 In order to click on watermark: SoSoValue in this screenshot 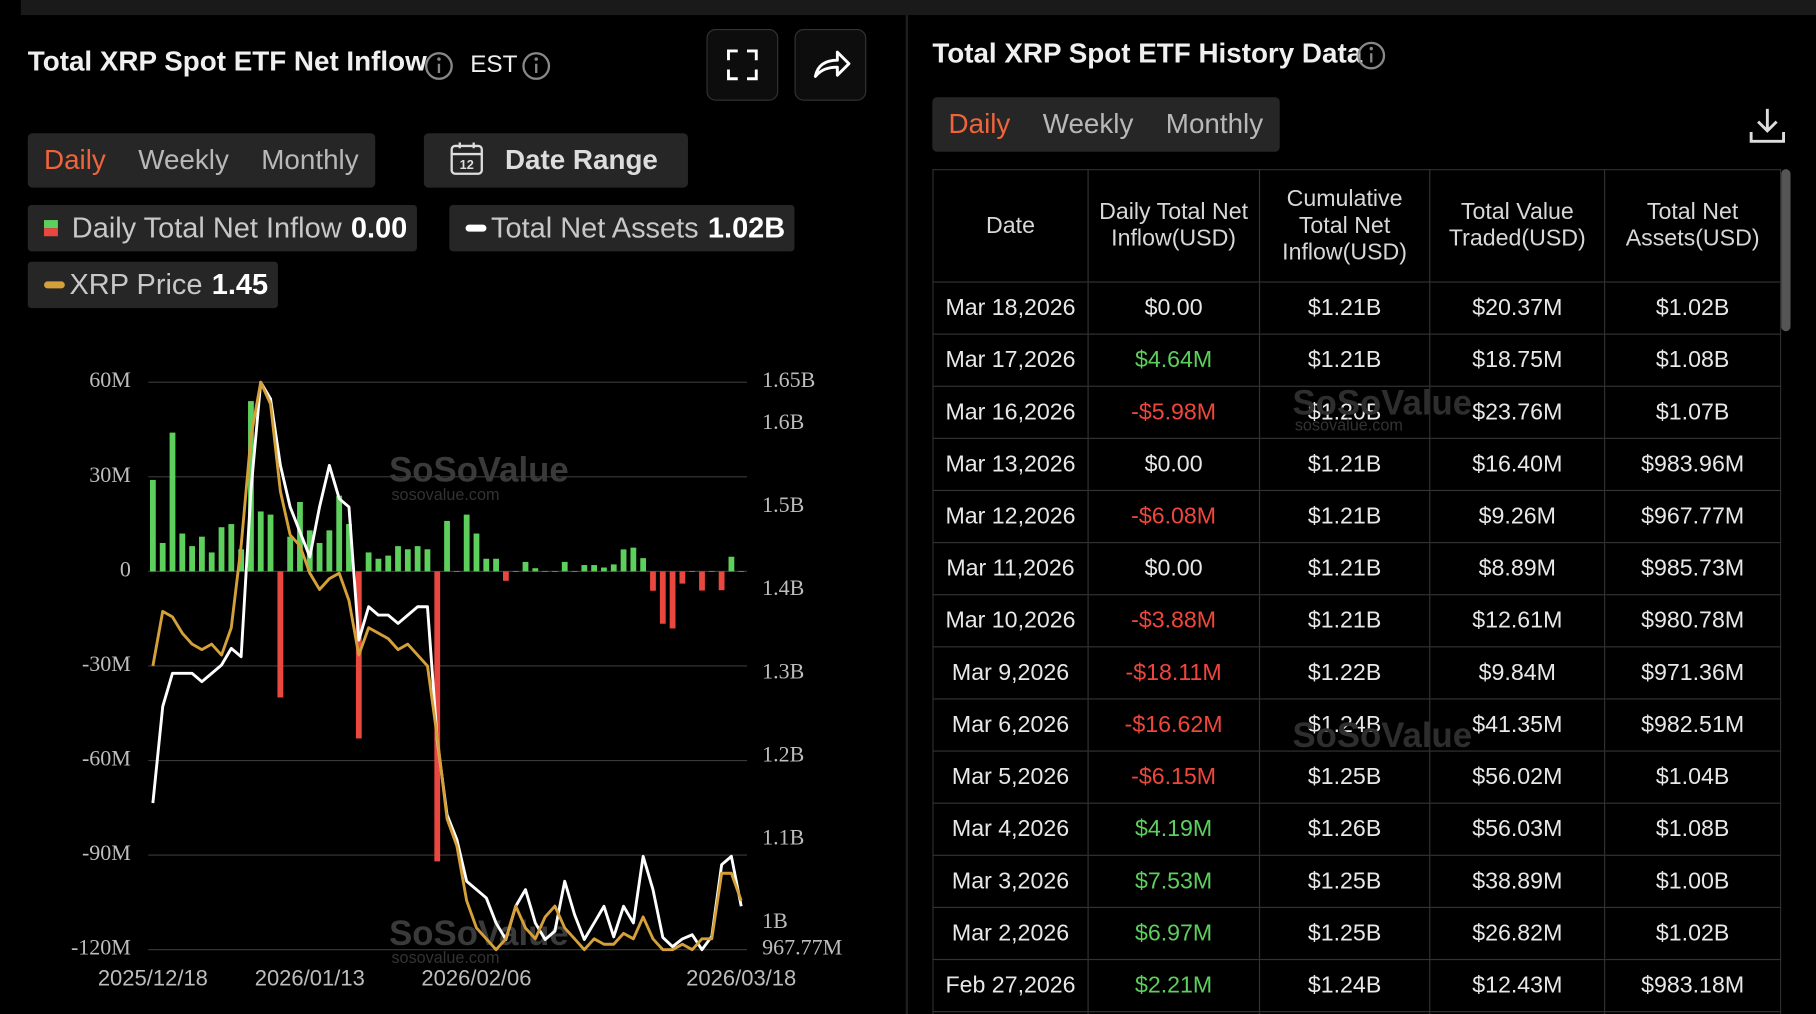, I will do `click(479, 471)`.